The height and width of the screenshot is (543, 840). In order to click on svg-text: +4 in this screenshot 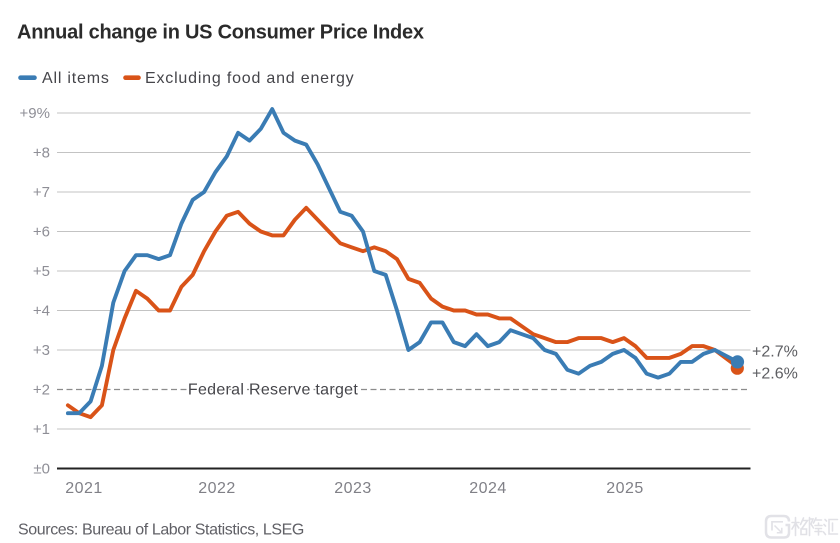, I will do `click(41, 311)`.